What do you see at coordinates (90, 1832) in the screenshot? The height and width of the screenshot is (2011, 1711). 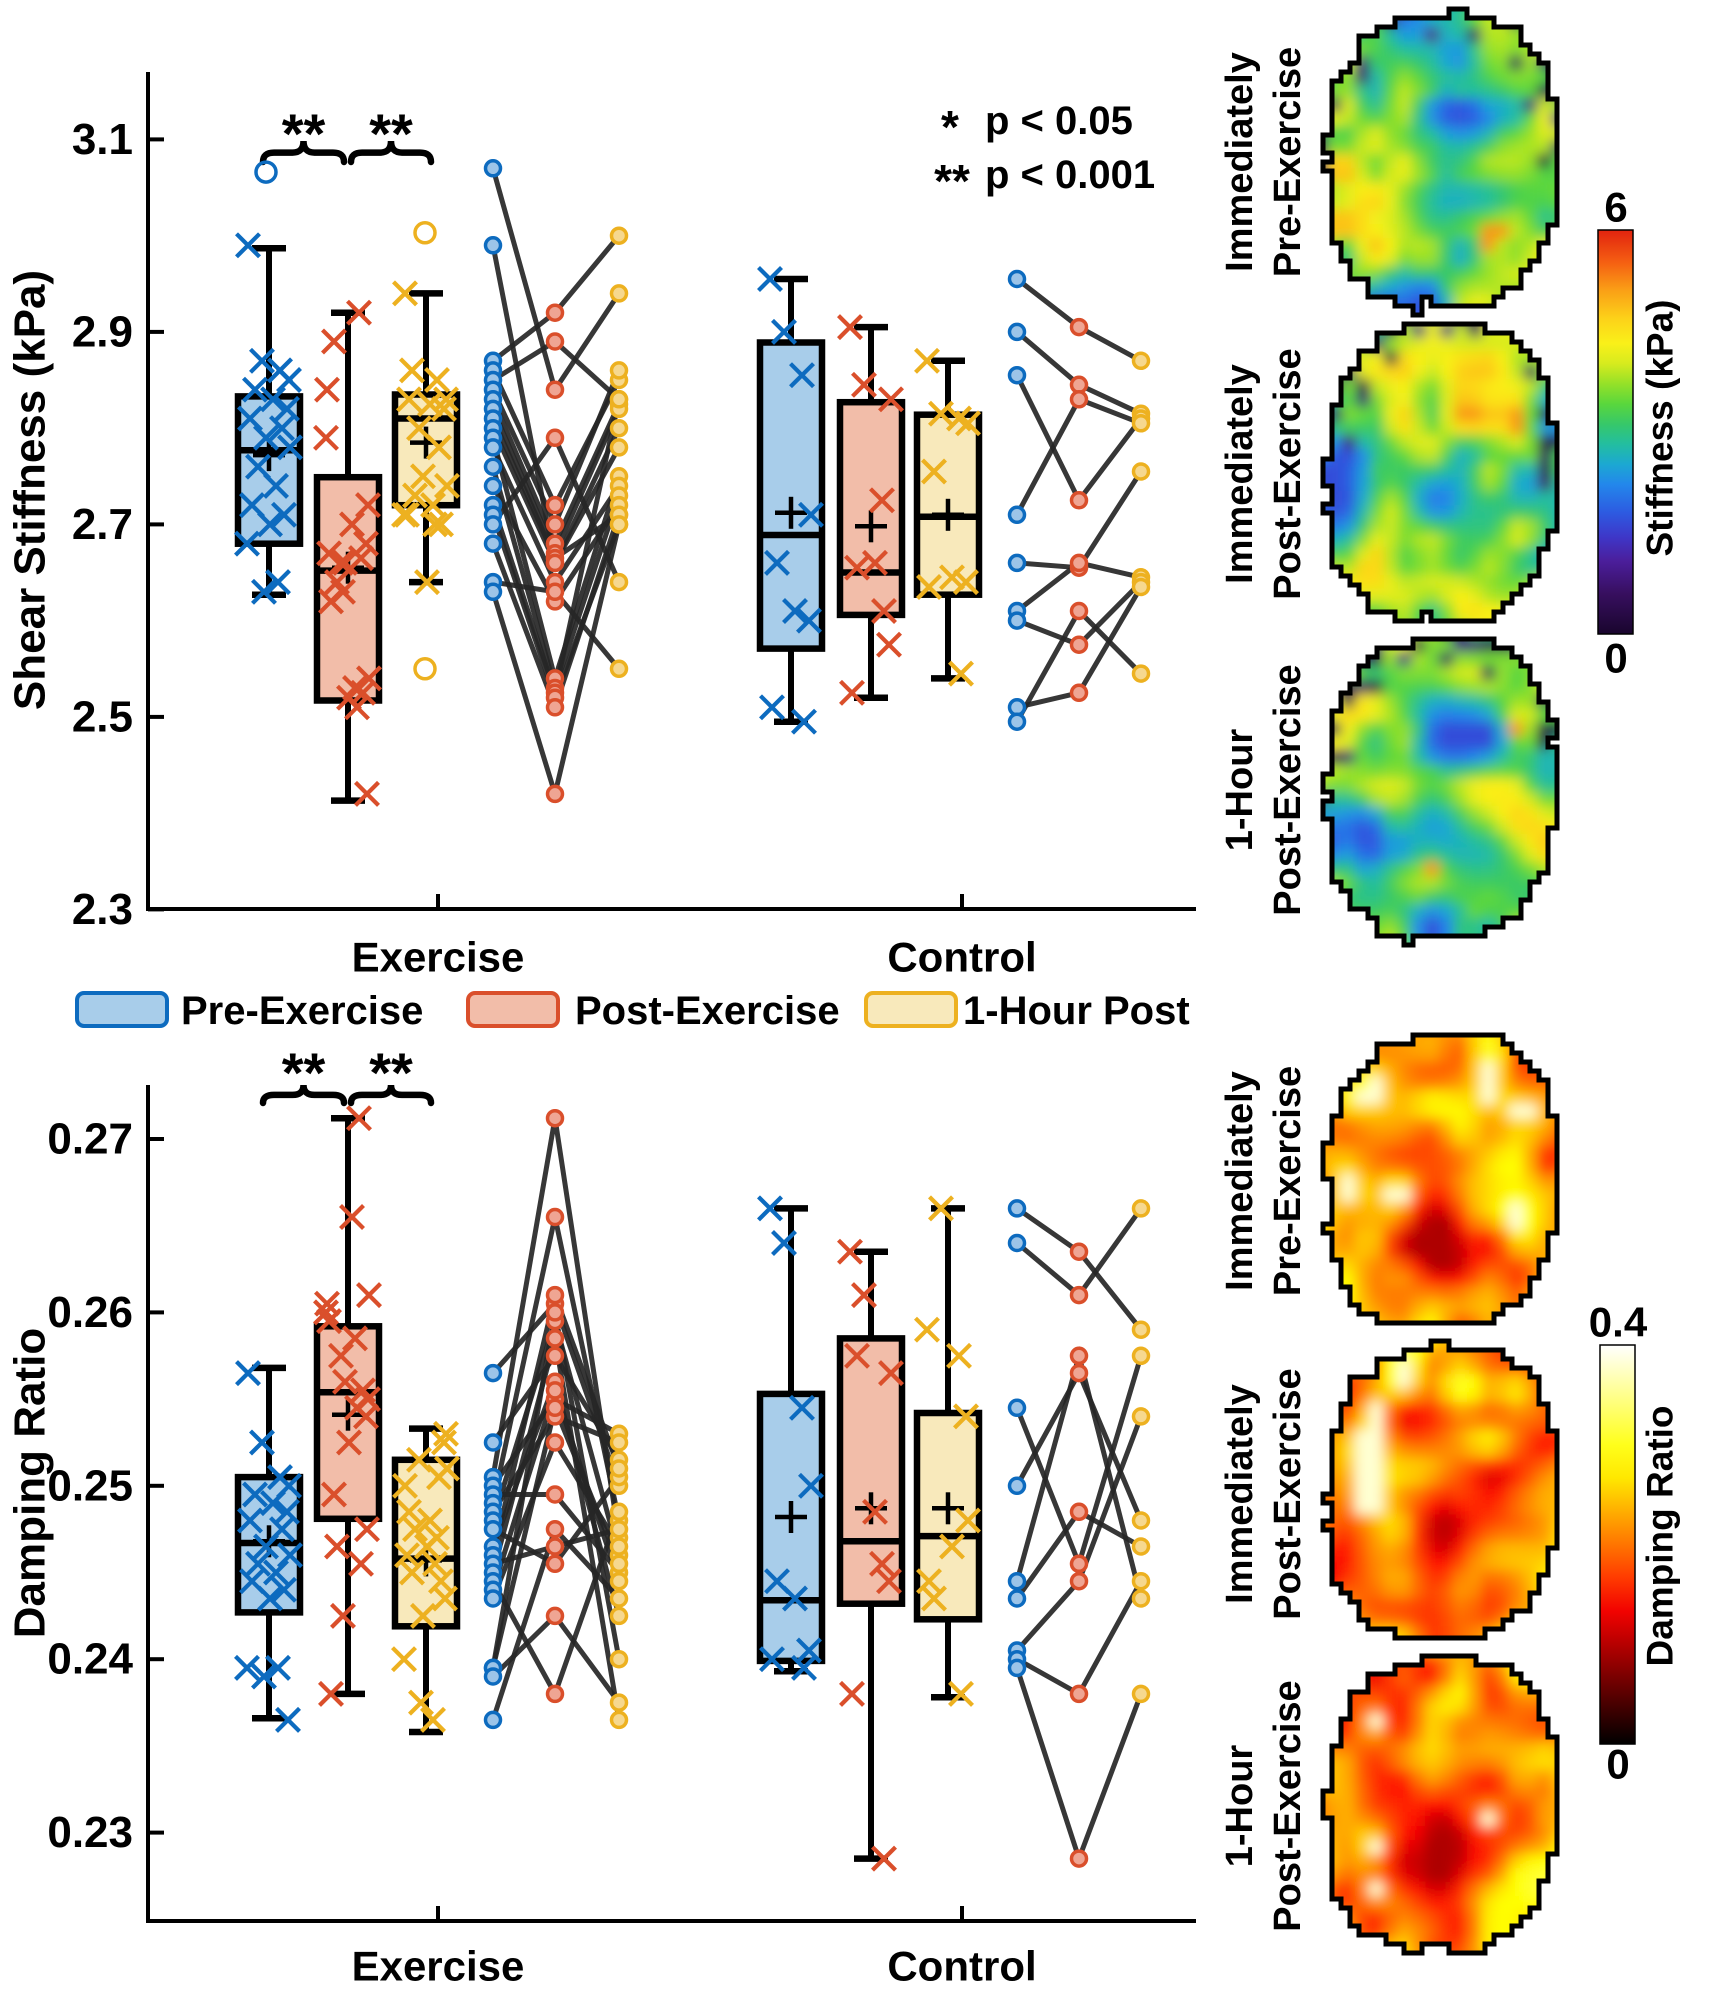 I see `svg-text: 0.23` at bounding box center [90, 1832].